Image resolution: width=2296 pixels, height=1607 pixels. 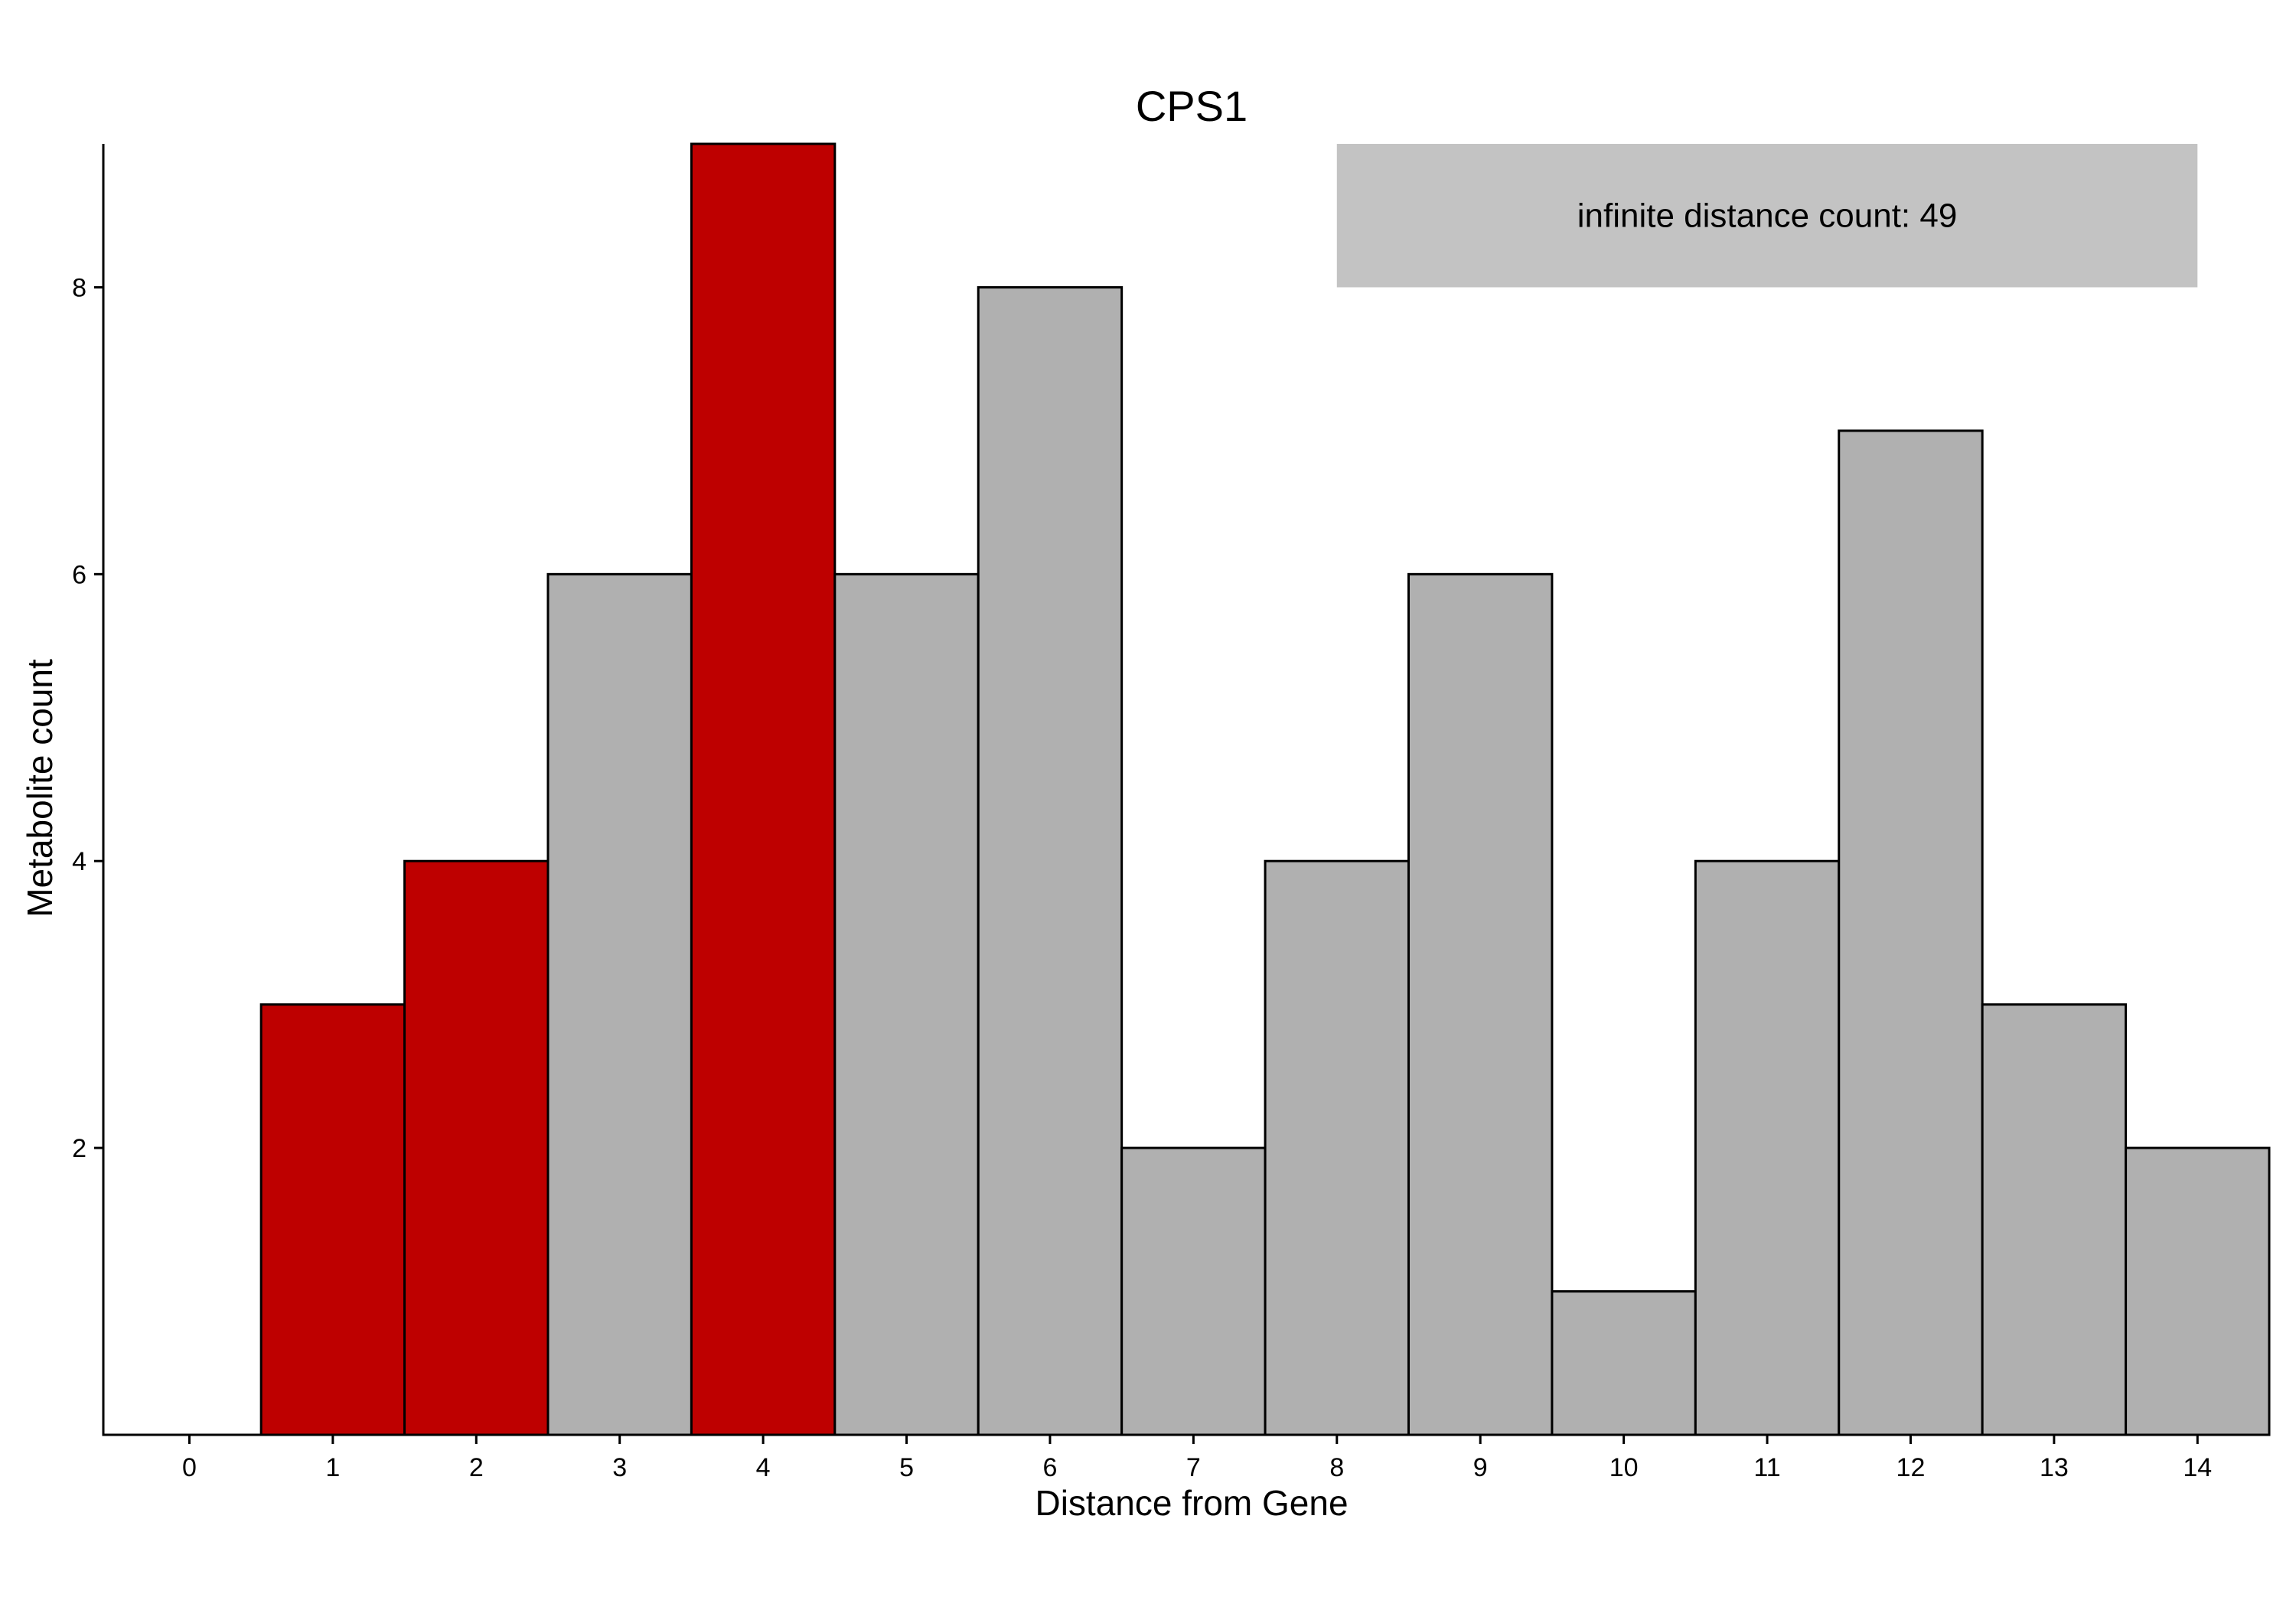 What do you see at coordinates (2197, 1467) in the screenshot?
I see `x-tick-label-14: 14` at bounding box center [2197, 1467].